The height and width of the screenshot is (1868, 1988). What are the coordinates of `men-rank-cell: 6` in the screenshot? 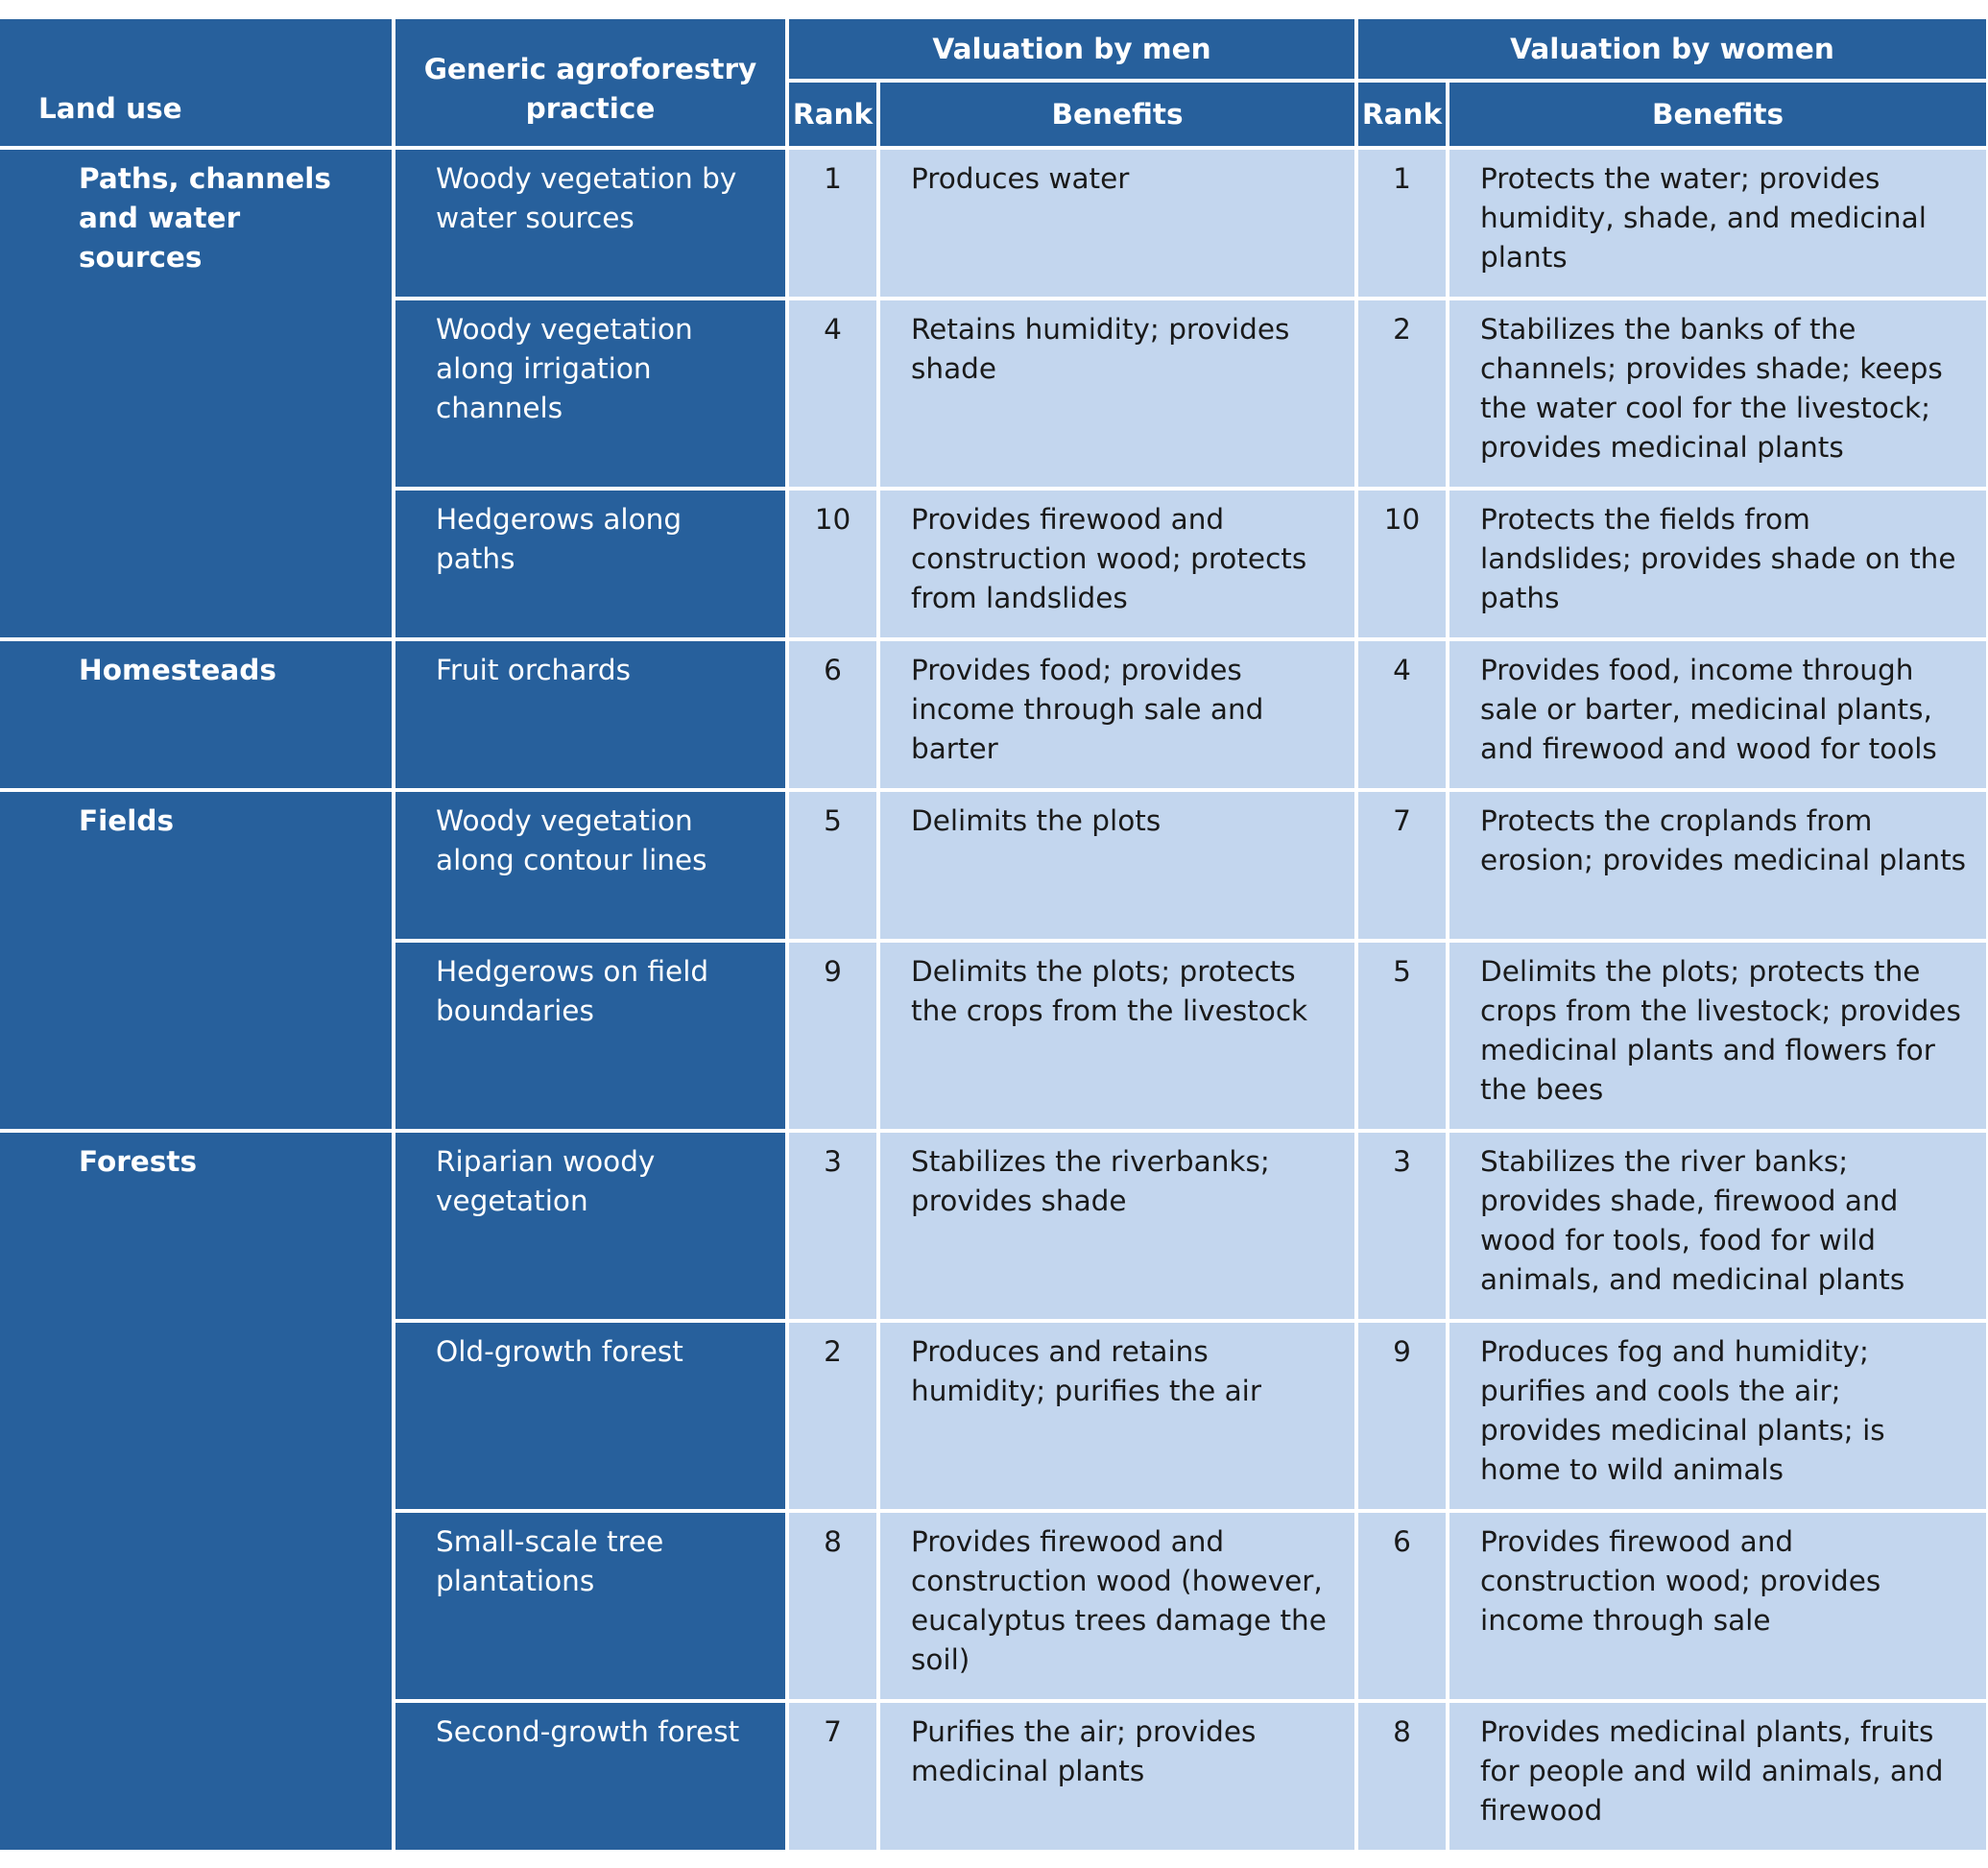 It's located at (832, 714).